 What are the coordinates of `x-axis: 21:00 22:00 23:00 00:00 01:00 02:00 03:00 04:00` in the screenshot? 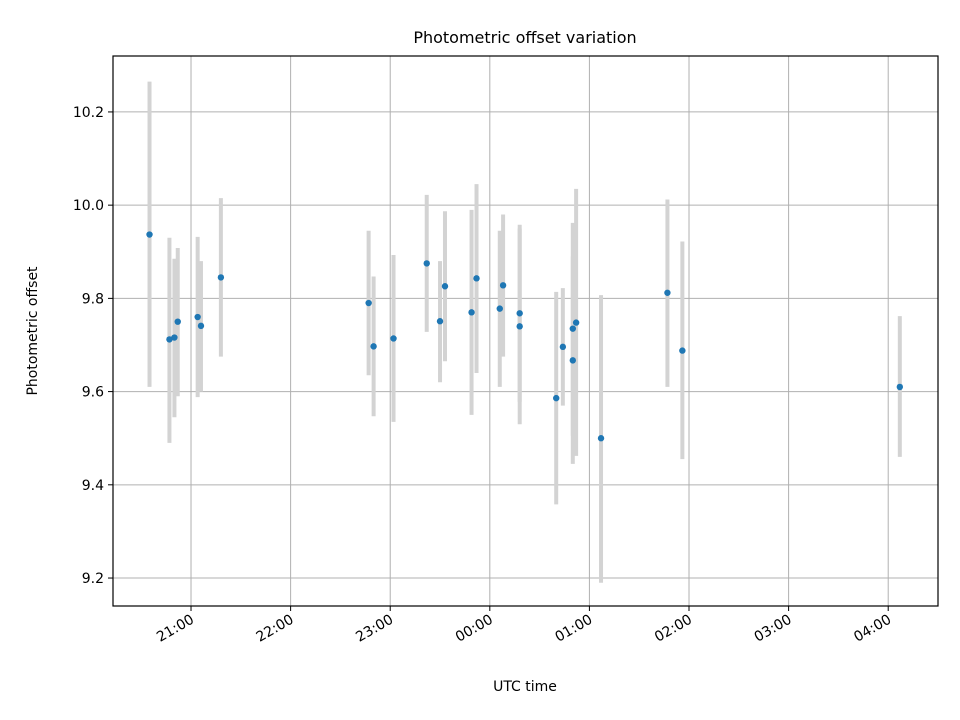 It's located at (524, 626).